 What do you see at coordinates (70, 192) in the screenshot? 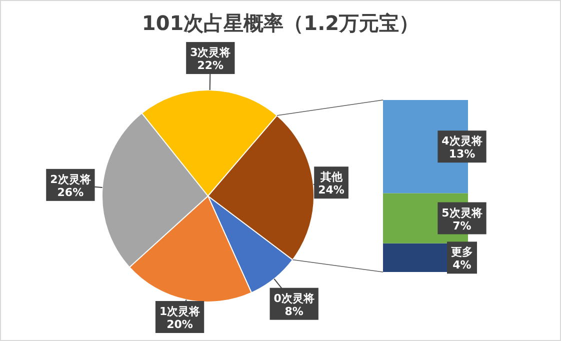
I see `data-label: 26%` at bounding box center [70, 192].